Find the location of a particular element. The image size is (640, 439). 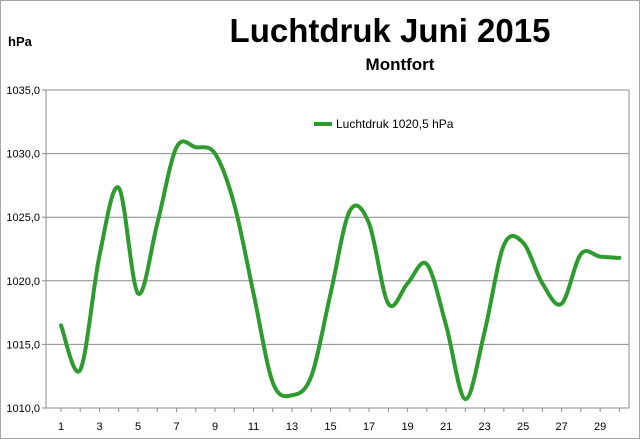

x-tick-label: 5 is located at coordinates (138, 427).